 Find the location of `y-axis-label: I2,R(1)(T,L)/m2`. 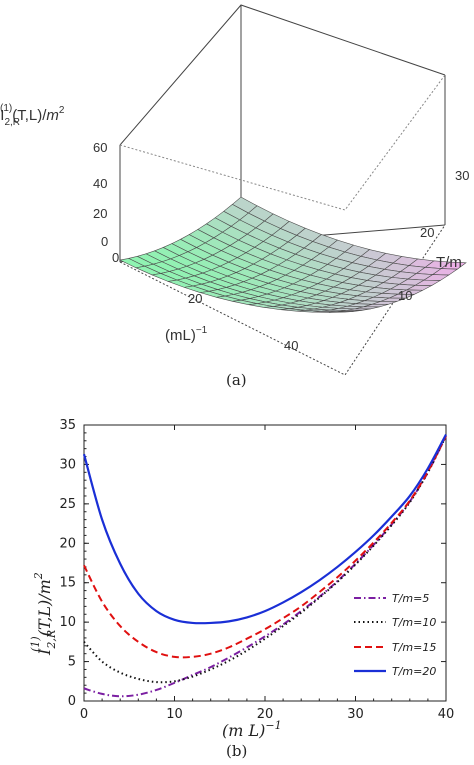

y-axis-label: I2,R(1)(T,L)/m2 is located at coordinates (43, 614).